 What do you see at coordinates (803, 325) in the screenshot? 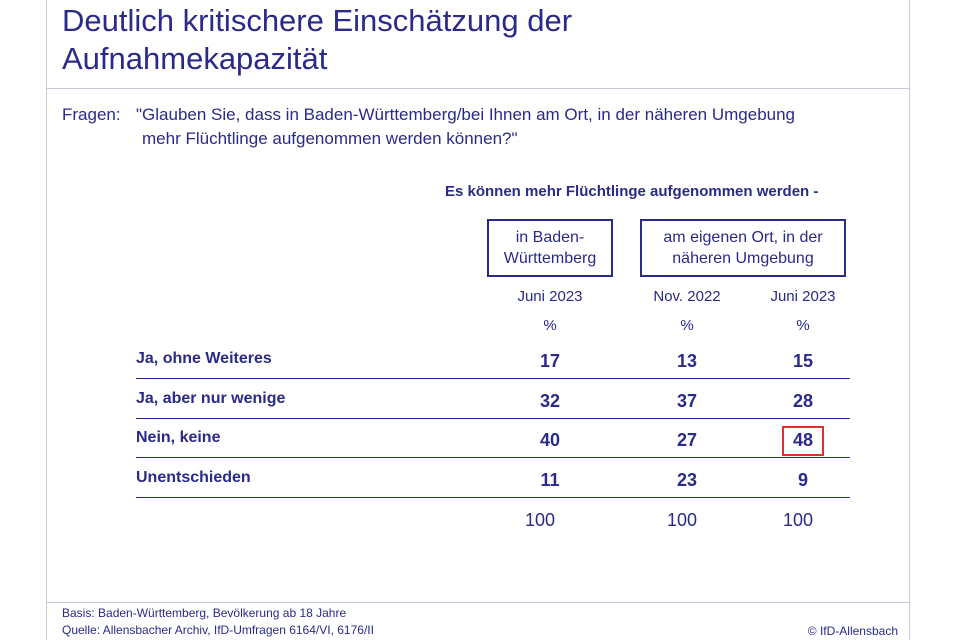
I see `column-unit-3: %` at bounding box center [803, 325].